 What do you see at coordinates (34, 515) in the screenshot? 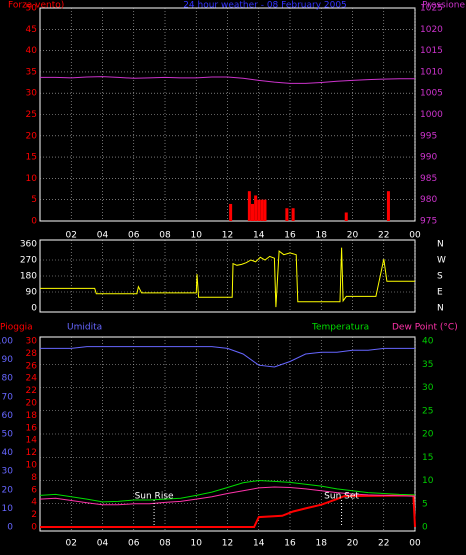
I see `y3-tick-label: 2` at bounding box center [34, 515].